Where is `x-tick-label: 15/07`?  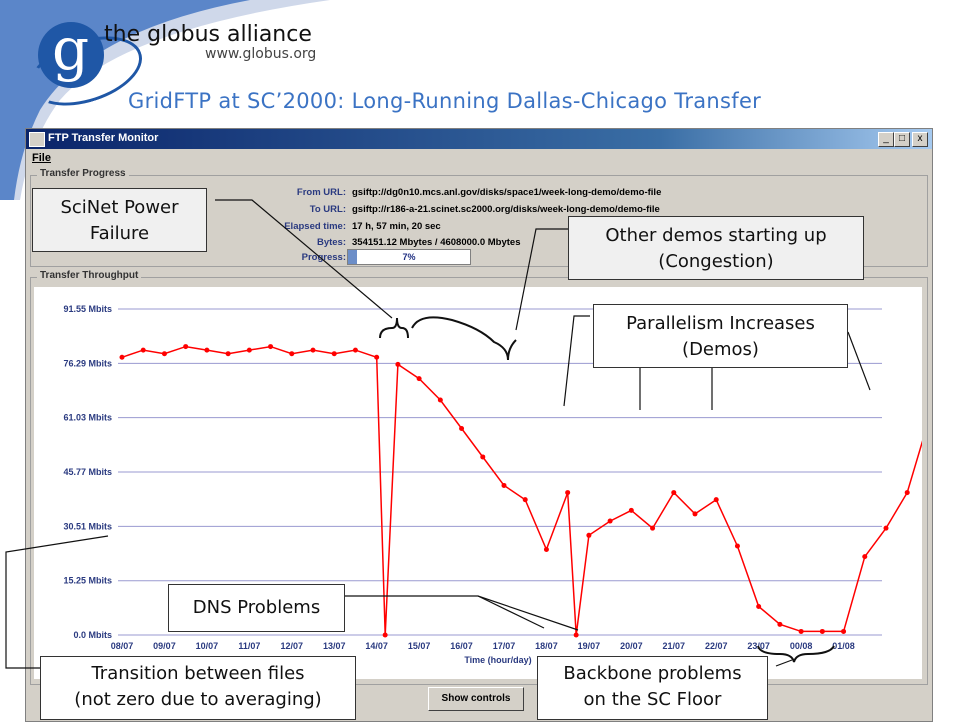 x-tick-label: 15/07 is located at coordinates (419, 646).